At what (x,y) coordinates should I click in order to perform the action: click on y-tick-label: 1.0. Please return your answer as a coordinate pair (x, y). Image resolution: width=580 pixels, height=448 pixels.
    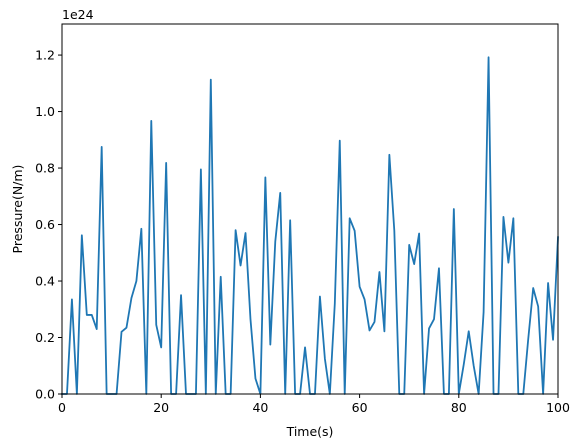
    Looking at the image, I should click on (45, 111).